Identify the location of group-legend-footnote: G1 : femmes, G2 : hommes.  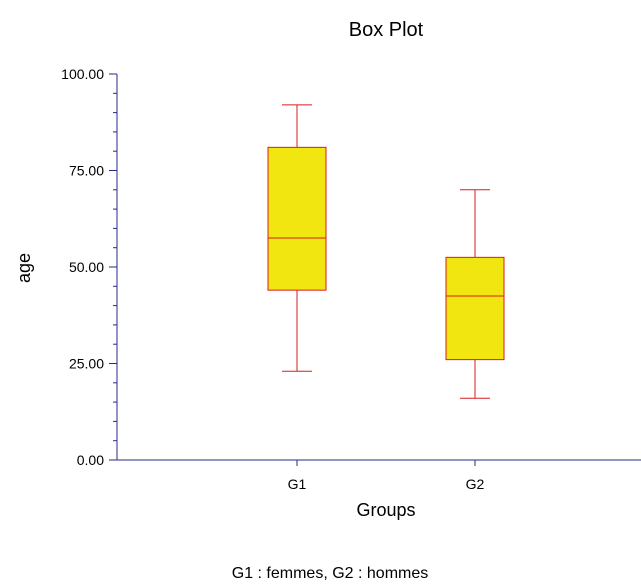
(330, 573).